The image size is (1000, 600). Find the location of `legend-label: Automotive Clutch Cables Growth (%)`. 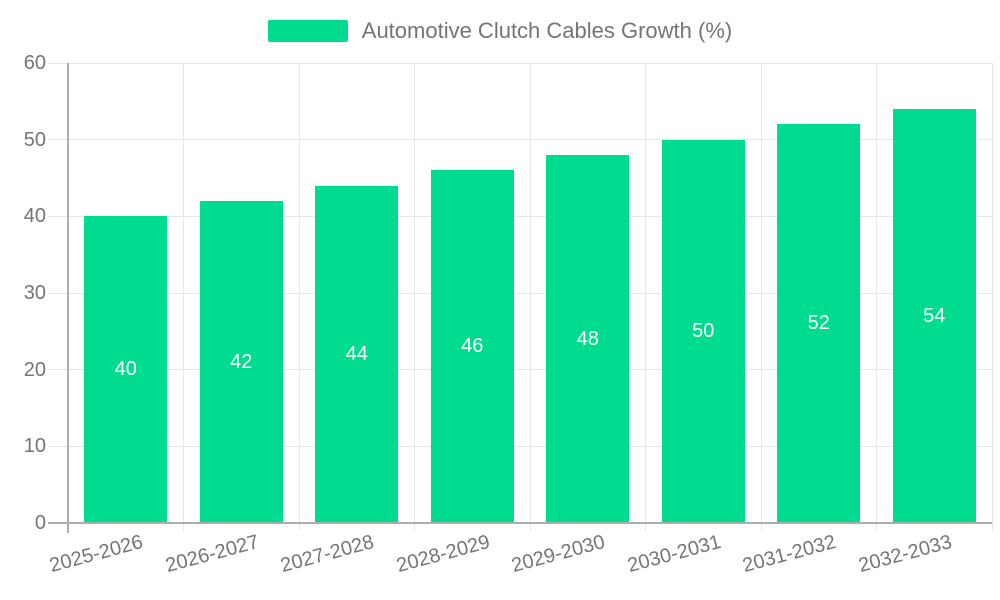

legend-label: Automotive Clutch Cables Growth (%) is located at coordinates (547, 30).